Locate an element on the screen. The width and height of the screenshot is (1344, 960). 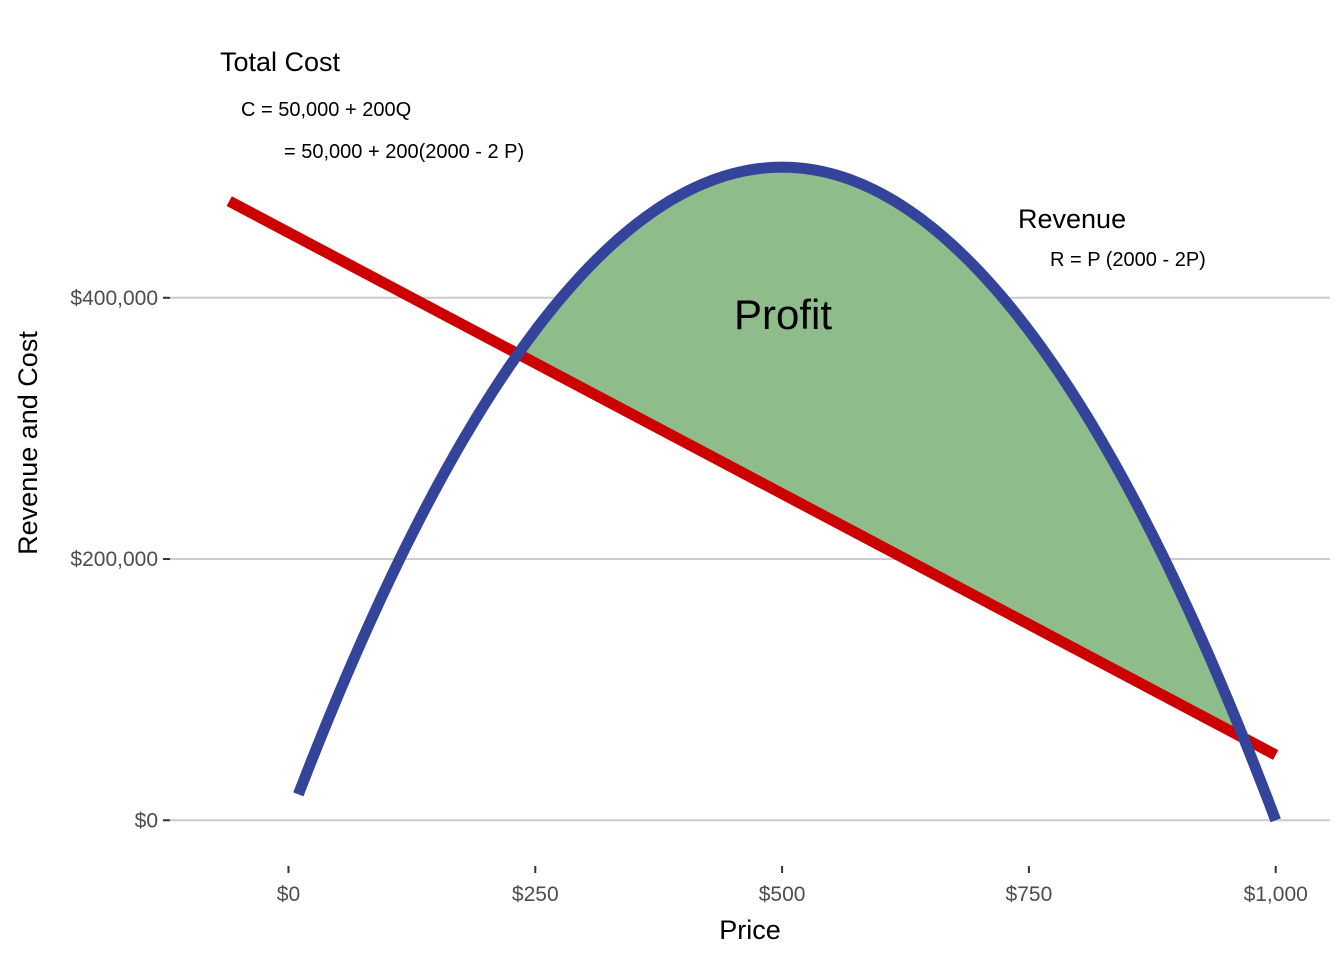
cost-annotation-equation-1: C = 50,000 + 200Q is located at coordinates (326, 110).